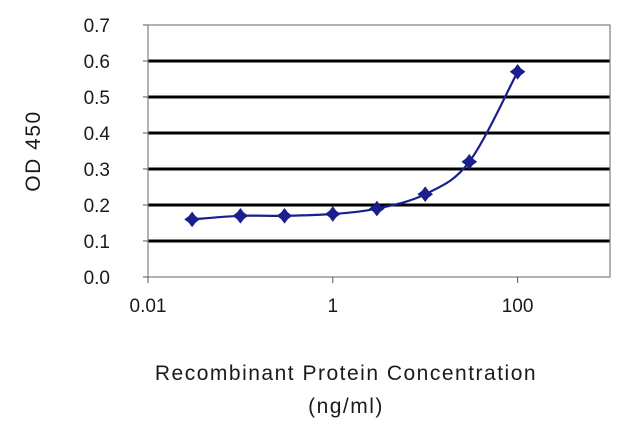 The width and height of the screenshot is (640, 427). I want to click on y-axis-tick-marks, so click(145, 151).